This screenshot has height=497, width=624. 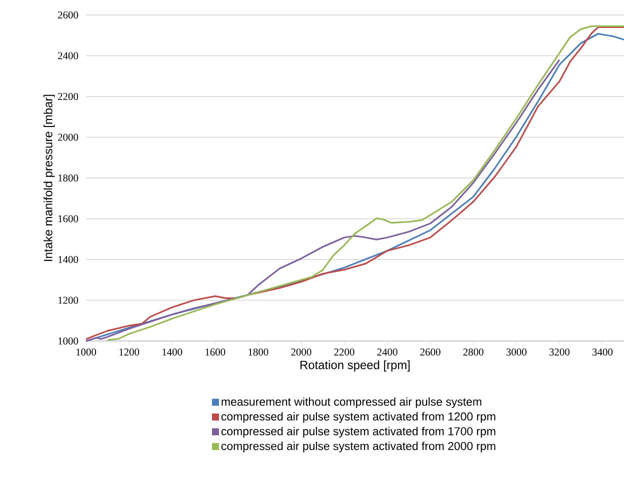 I want to click on legend-label: compressed air pulse system activated from 1200 rpm, so click(x=358, y=417).